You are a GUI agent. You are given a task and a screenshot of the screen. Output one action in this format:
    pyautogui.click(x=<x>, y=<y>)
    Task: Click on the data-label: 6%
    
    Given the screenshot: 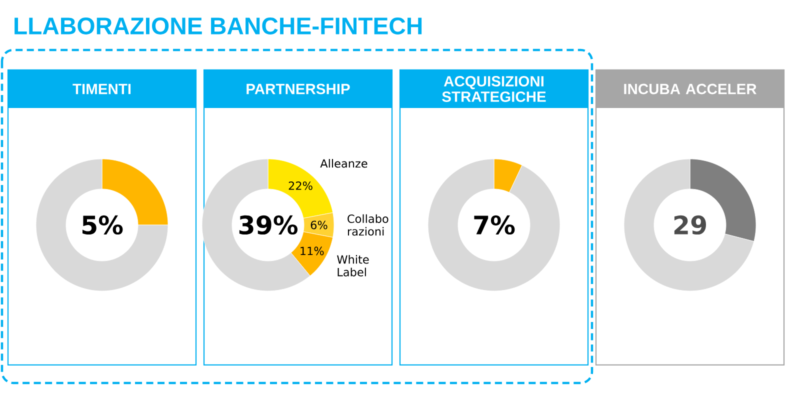 What is the action you would take?
    pyautogui.click(x=319, y=225)
    